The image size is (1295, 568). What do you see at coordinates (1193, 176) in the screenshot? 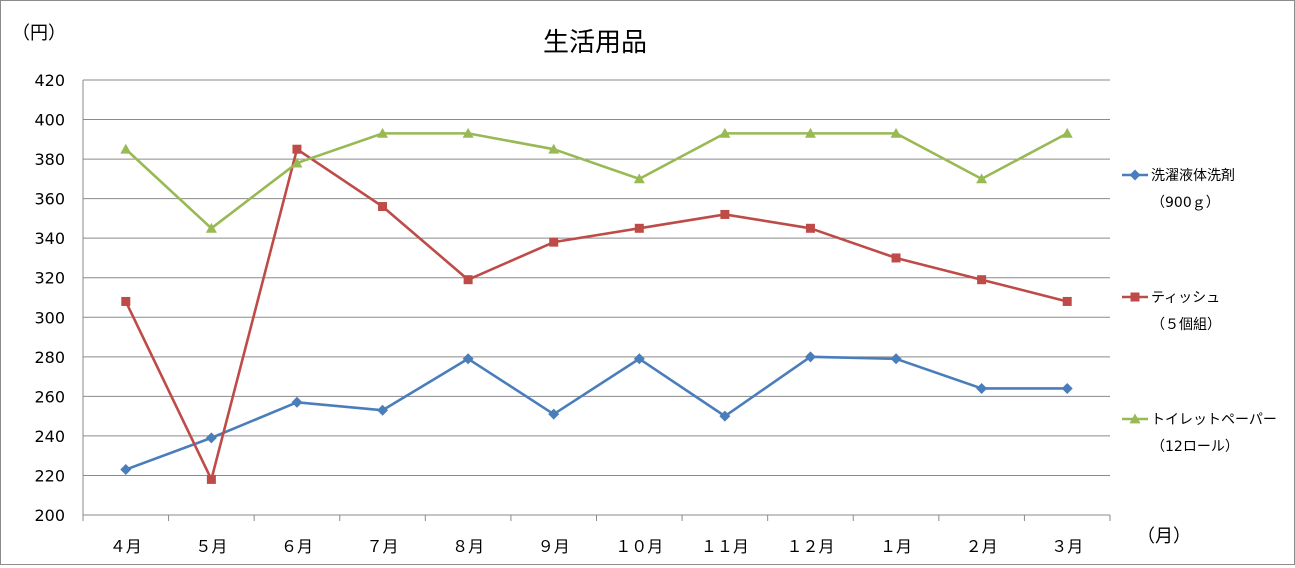
I see `legend-label: 洗濯液体洗剤` at bounding box center [1193, 176].